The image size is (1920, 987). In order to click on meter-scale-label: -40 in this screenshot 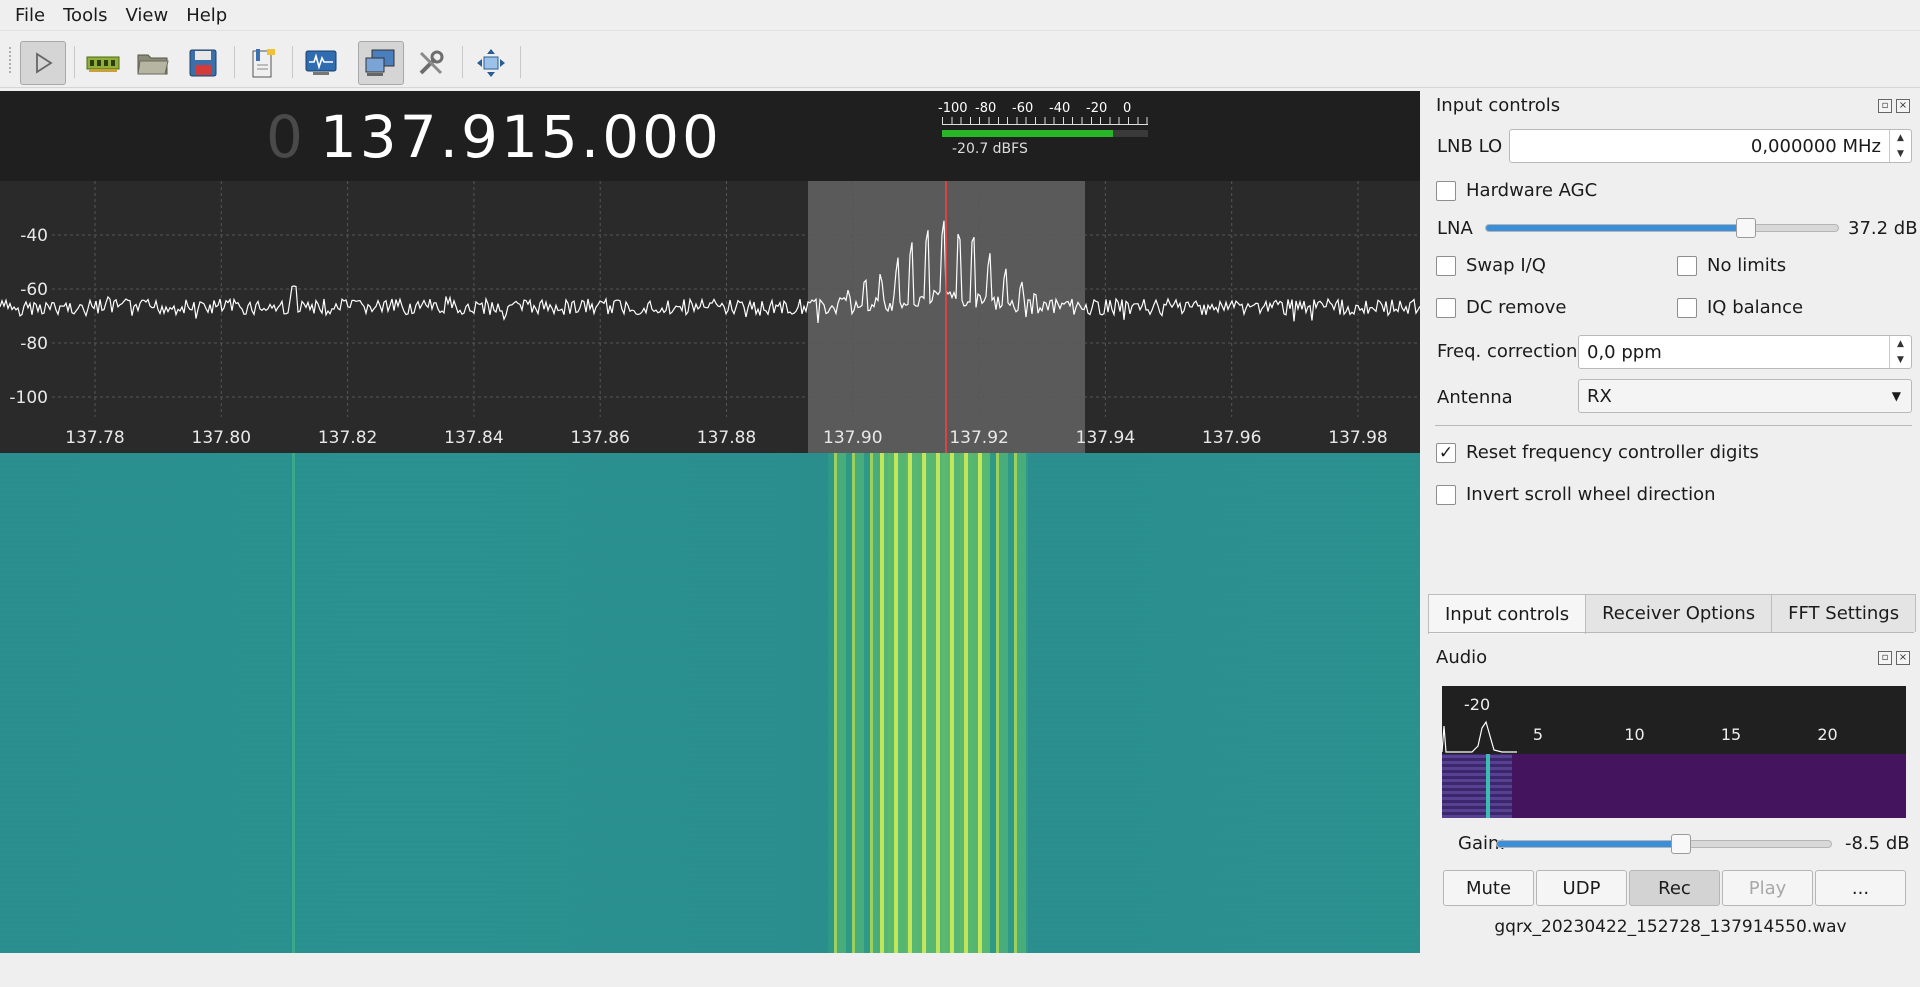, I will do `click(1060, 108)`.